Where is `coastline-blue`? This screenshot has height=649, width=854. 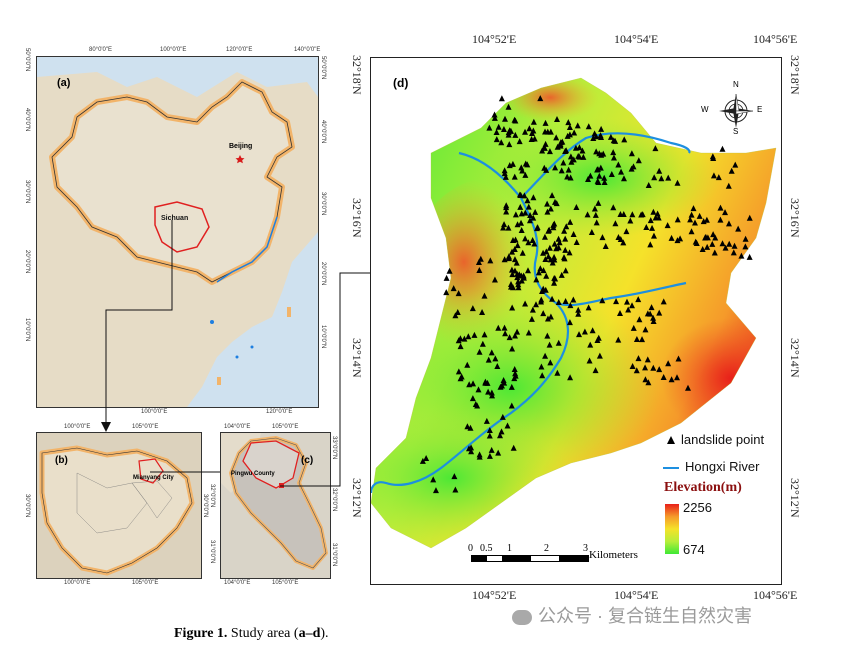
coastline-blue is located at coordinates (247, 249).